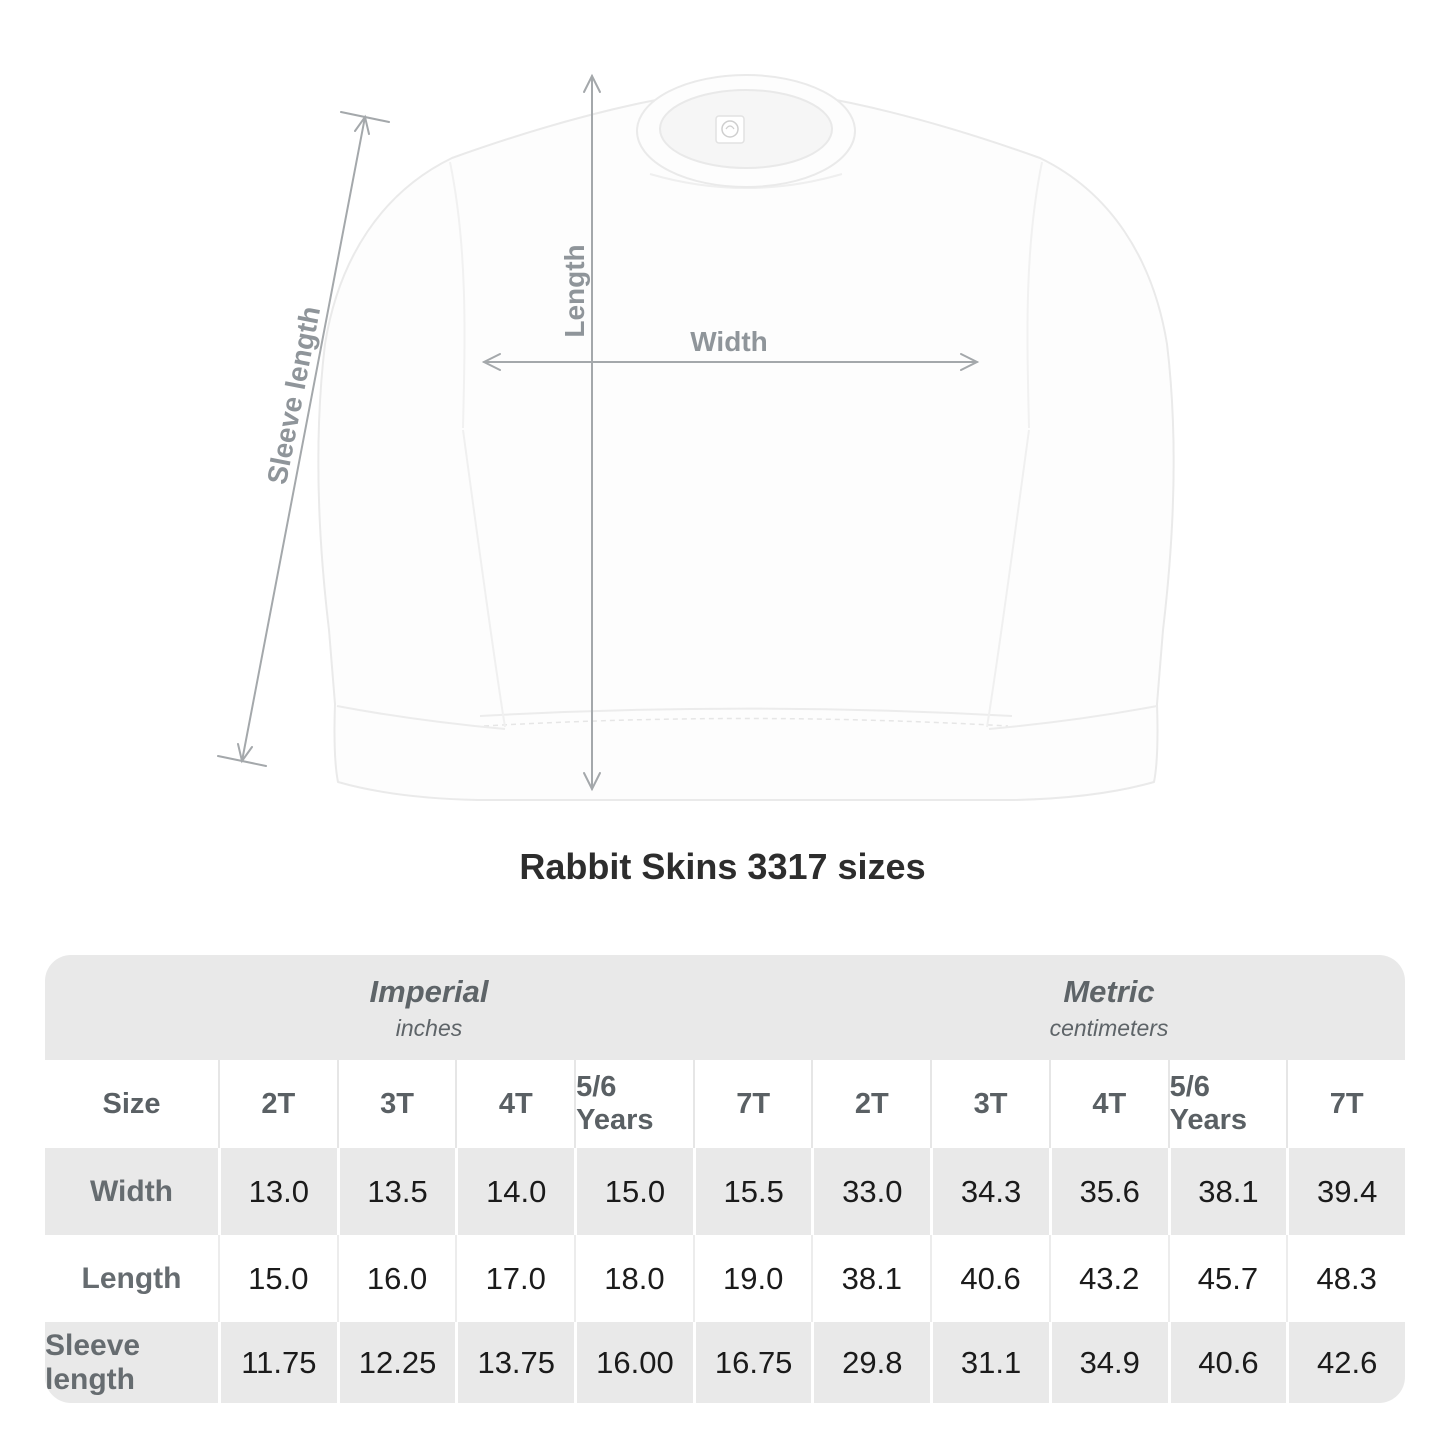 This screenshot has height=1445, width=1445. Describe the element at coordinates (1227, 1278) in the screenshot. I see `value-cell: 45.7` at that location.